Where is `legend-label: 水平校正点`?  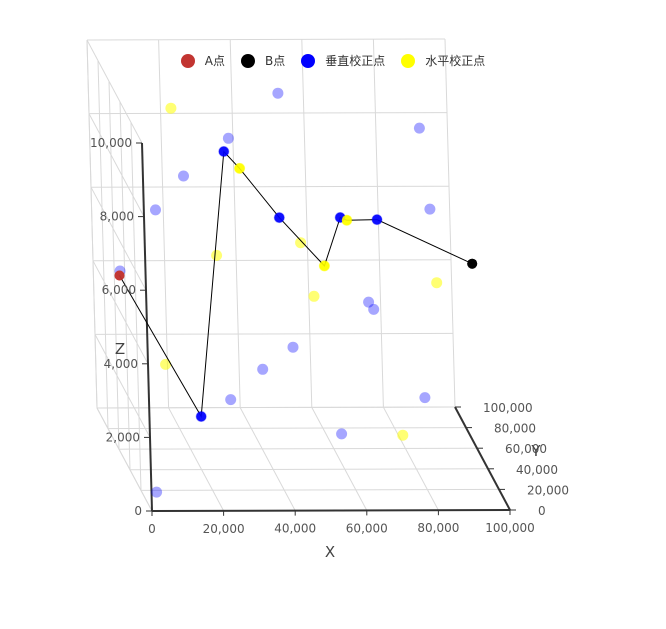
legend-label: 水平校正点 is located at coordinates (455, 61).